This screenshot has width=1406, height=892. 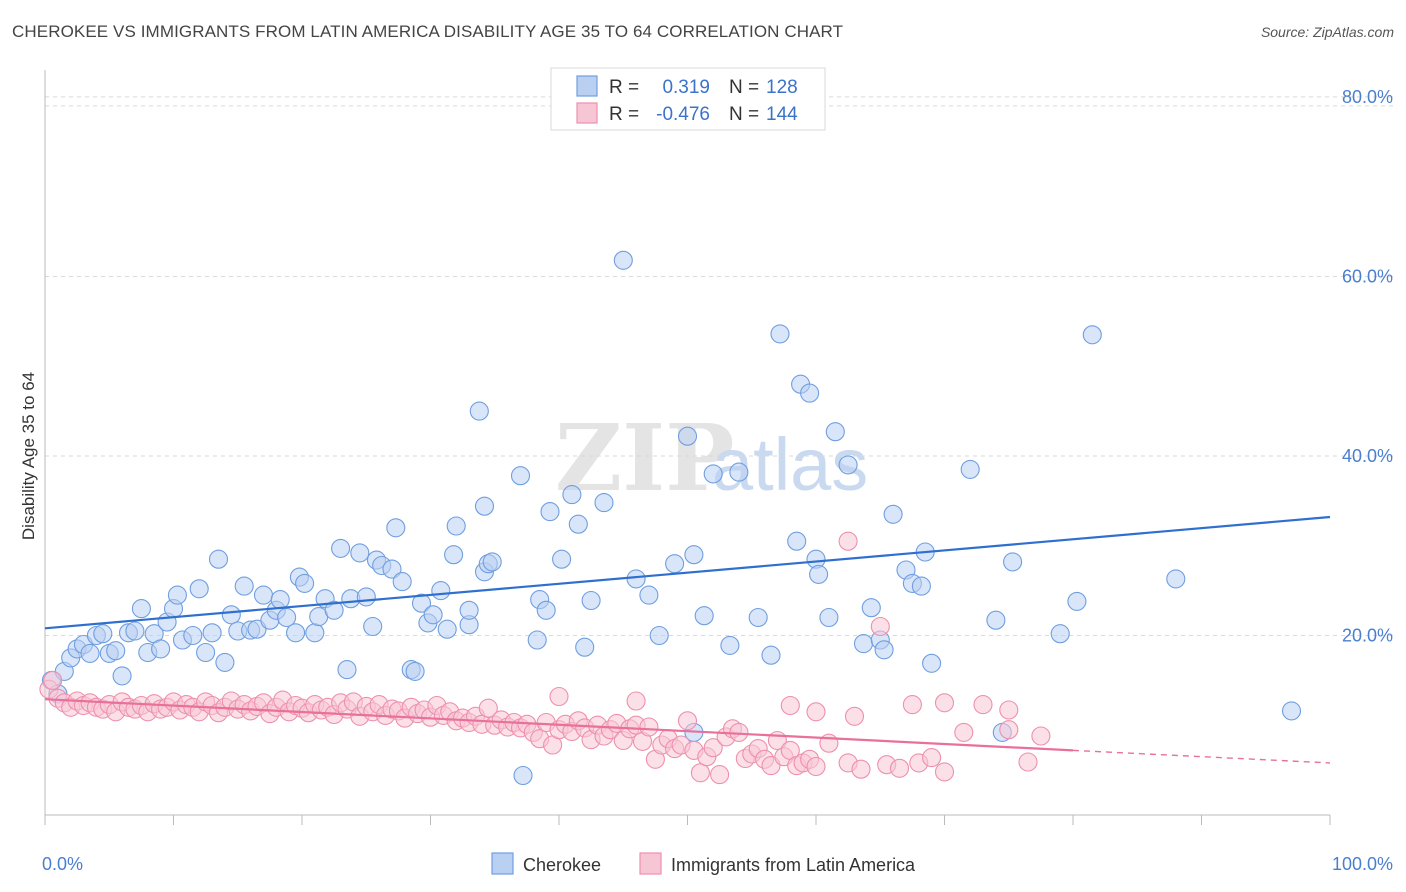 What do you see at coordinates (562, 865) in the screenshot?
I see `legend-label-cherokee: Cherokee` at bounding box center [562, 865].